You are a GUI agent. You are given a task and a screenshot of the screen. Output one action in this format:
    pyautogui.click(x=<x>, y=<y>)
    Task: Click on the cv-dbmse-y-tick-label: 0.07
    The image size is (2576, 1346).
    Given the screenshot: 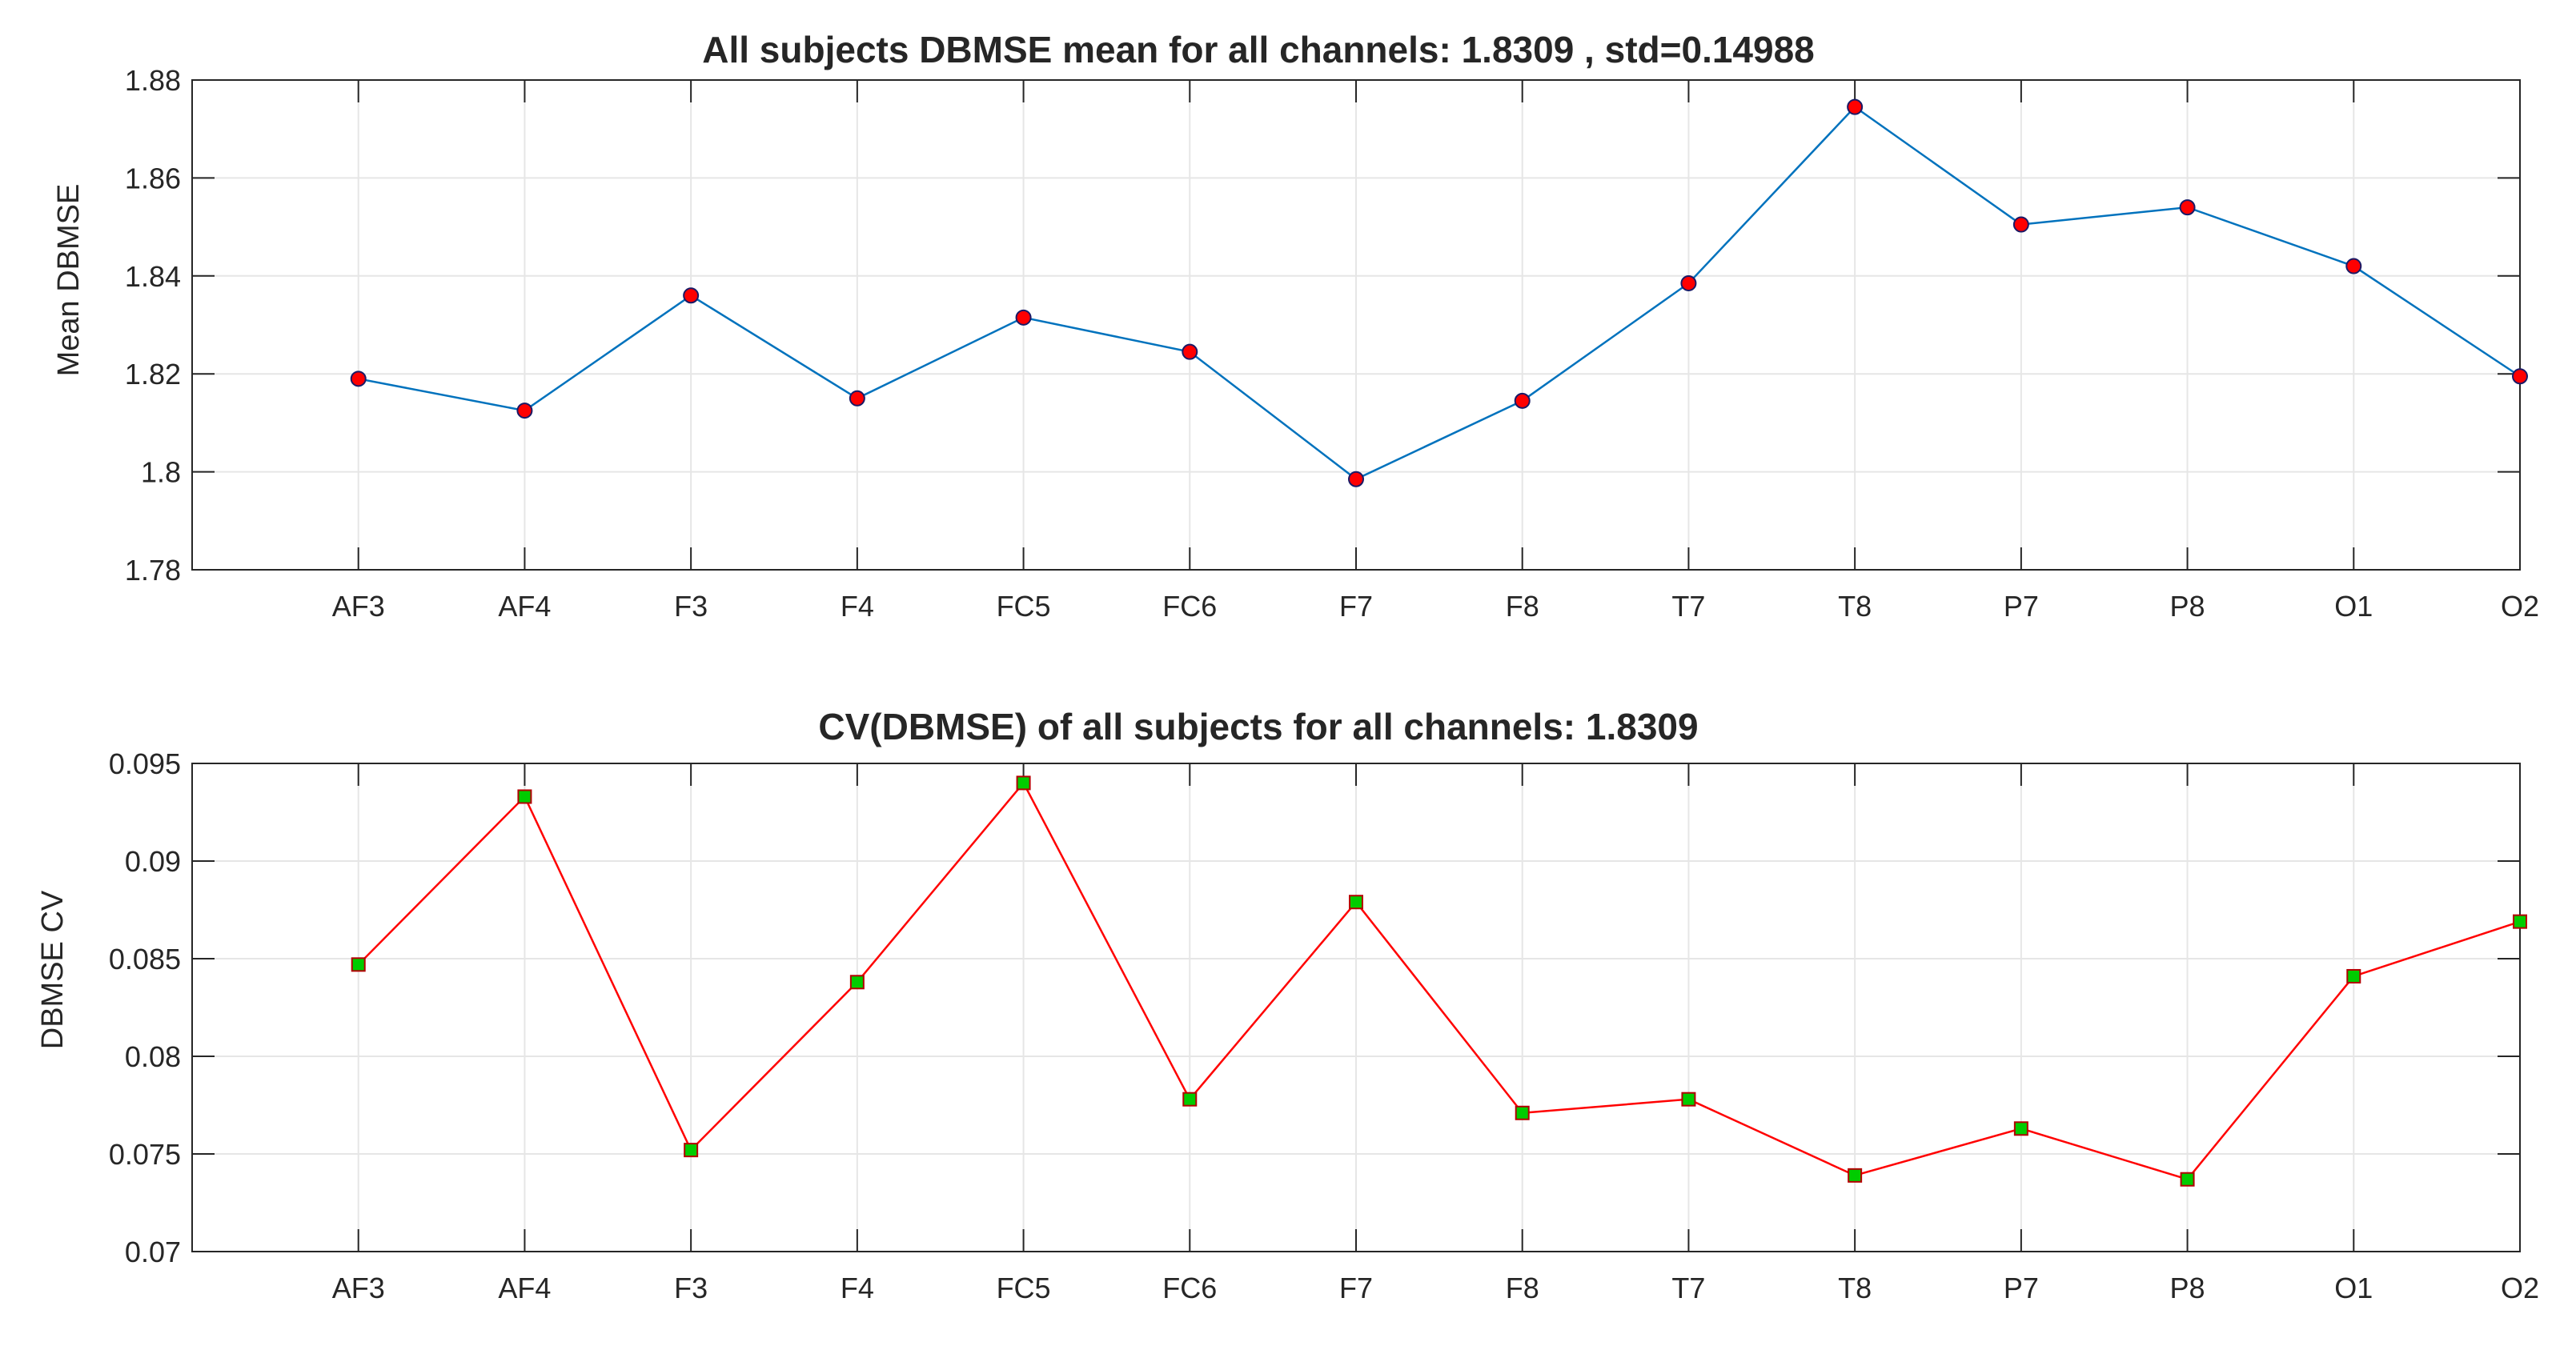 What is the action you would take?
    pyautogui.click(x=153, y=1252)
    